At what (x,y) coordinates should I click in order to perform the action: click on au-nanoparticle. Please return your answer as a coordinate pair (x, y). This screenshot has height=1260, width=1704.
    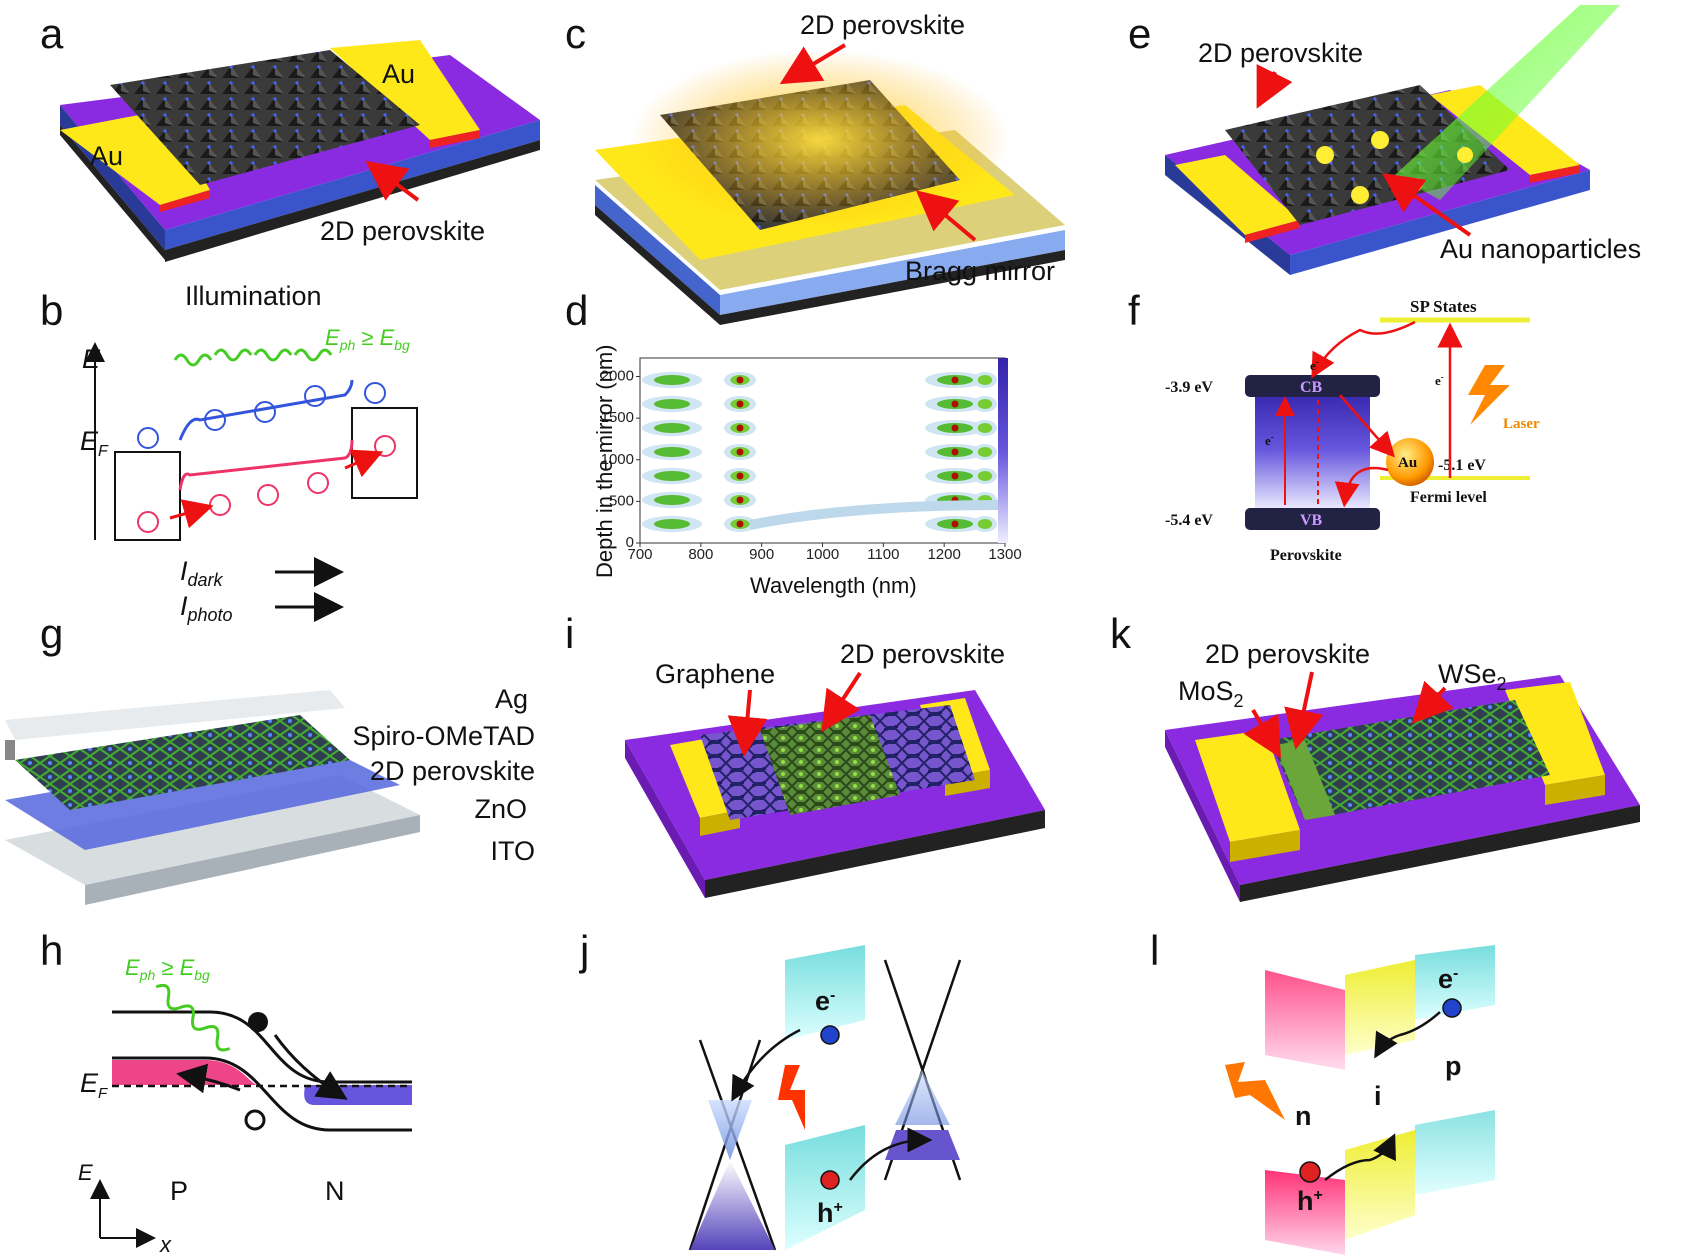
    Looking at the image, I should click on (1410, 462).